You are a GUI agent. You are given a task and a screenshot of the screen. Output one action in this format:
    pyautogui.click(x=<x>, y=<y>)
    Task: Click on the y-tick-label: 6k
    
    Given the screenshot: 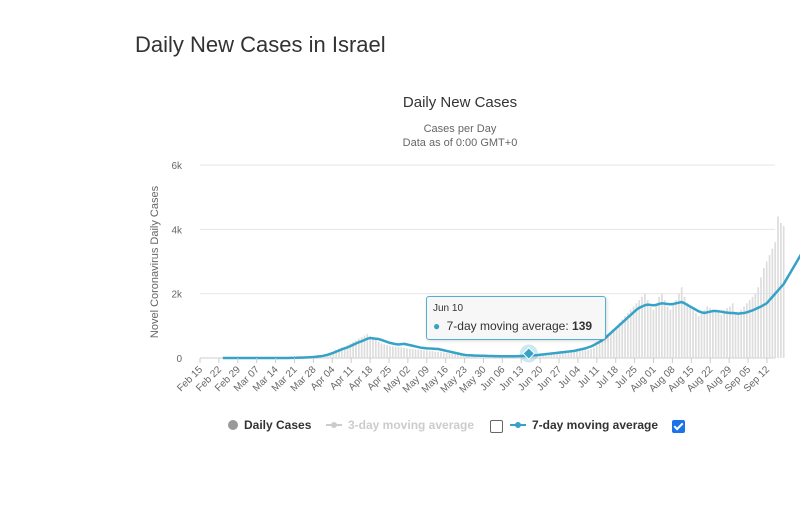 What is the action you would take?
    pyautogui.click(x=177, y=166)
    